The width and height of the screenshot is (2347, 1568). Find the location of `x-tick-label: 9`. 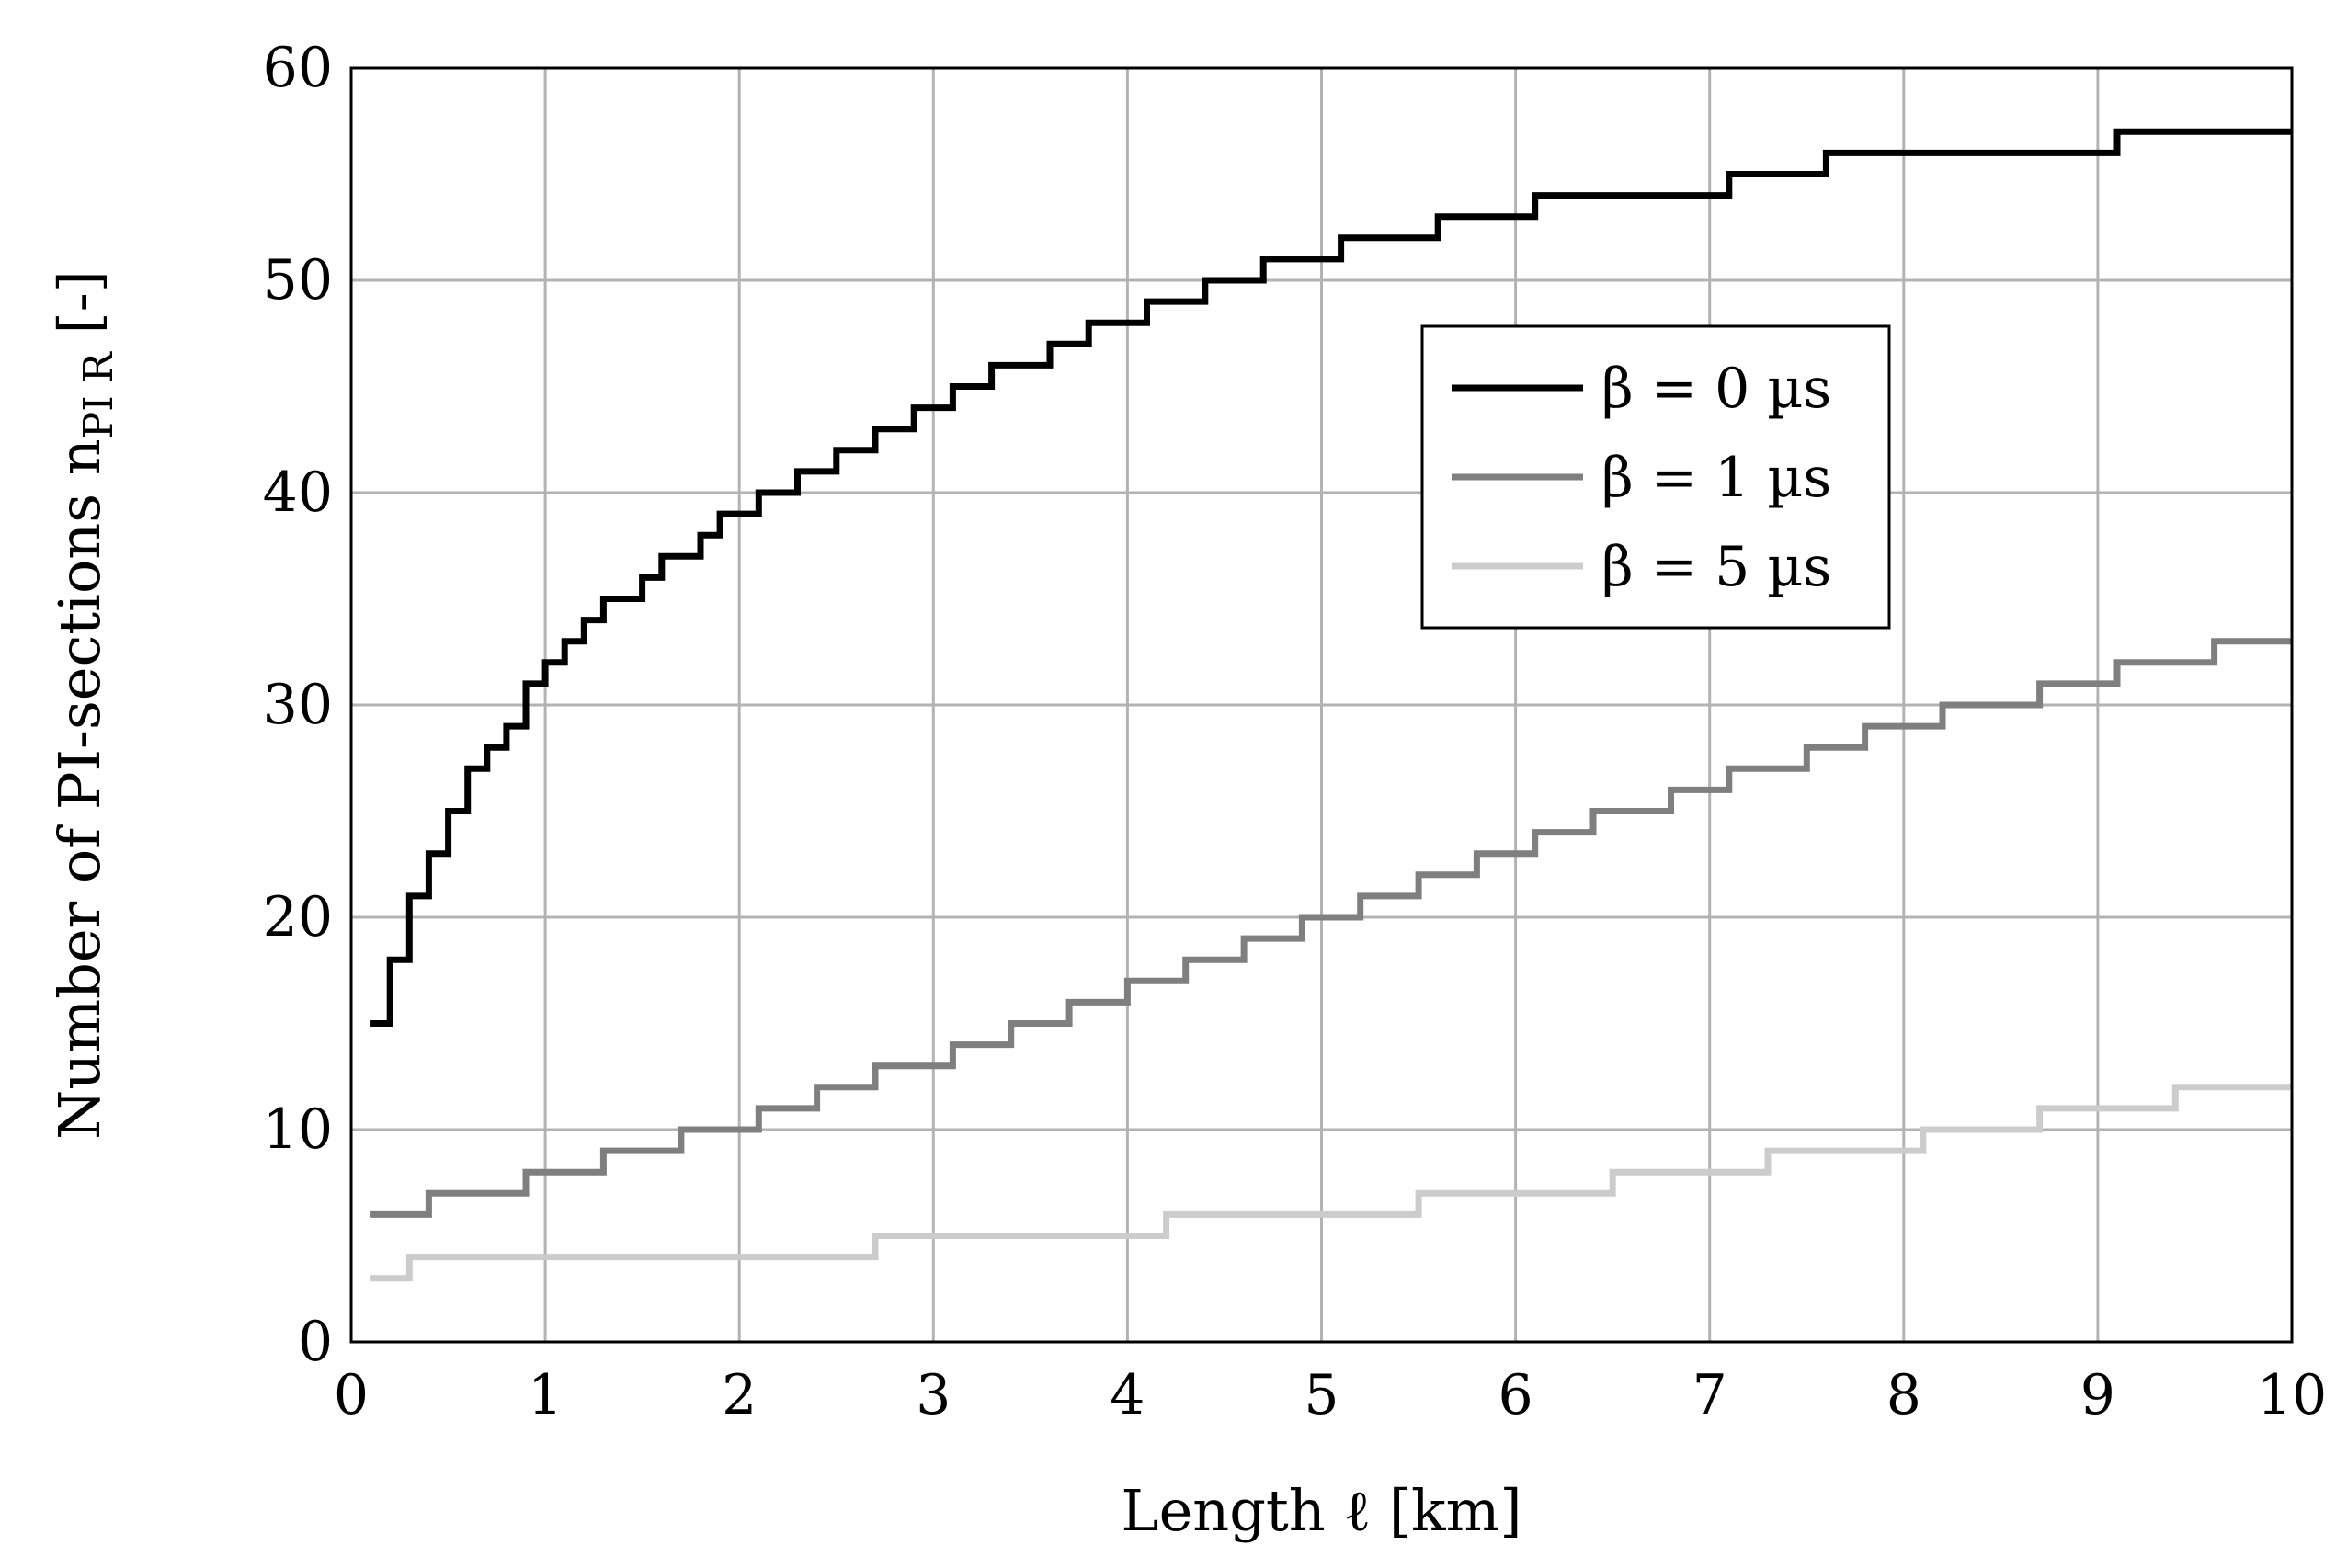

x-tick-label: 9 is located at coordinates (2097, 1395).